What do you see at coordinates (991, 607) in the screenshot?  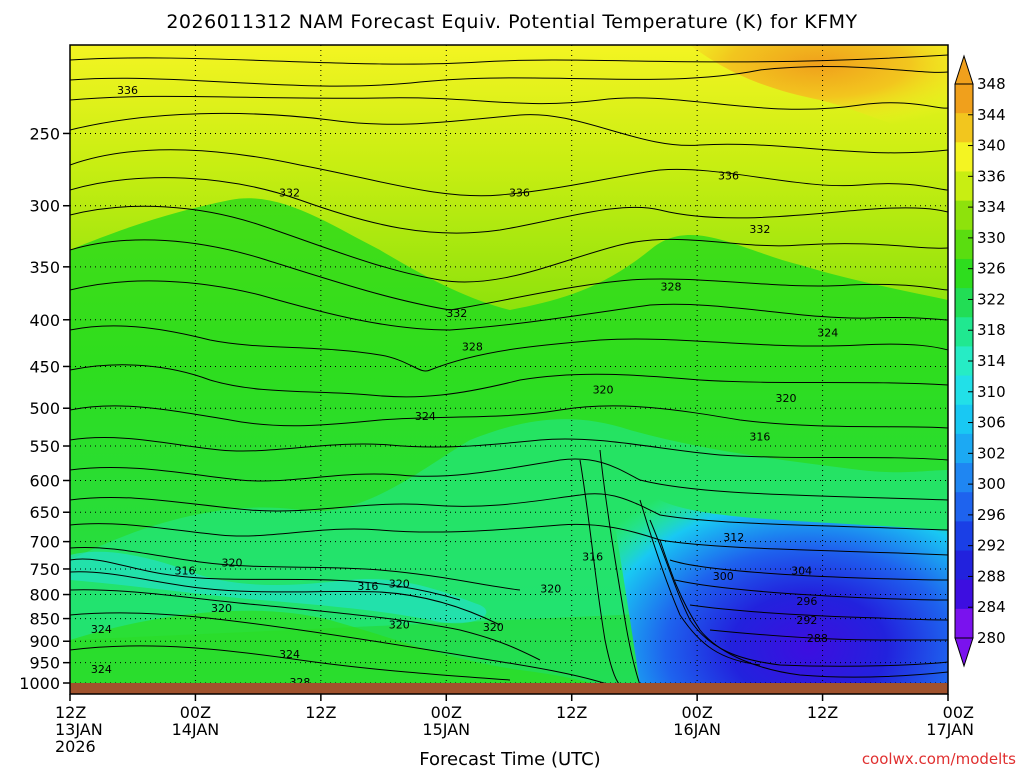 I see `colorbar-tick-label: 284` at bounding box center [991, 607].